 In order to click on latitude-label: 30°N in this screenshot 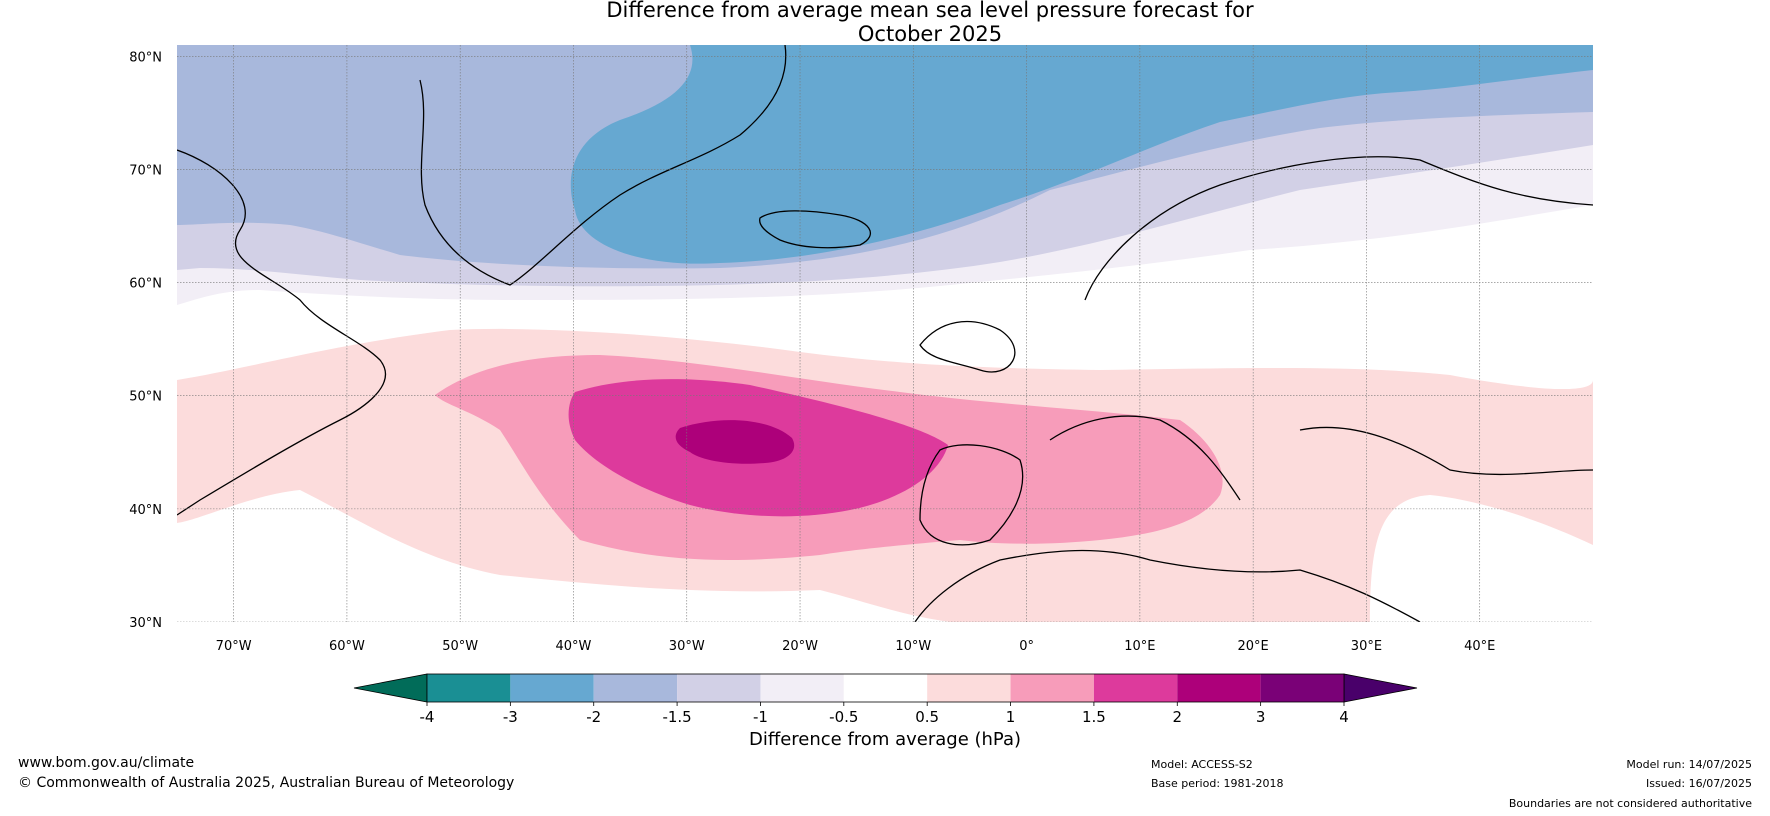, I will do `click(145, 623)`.